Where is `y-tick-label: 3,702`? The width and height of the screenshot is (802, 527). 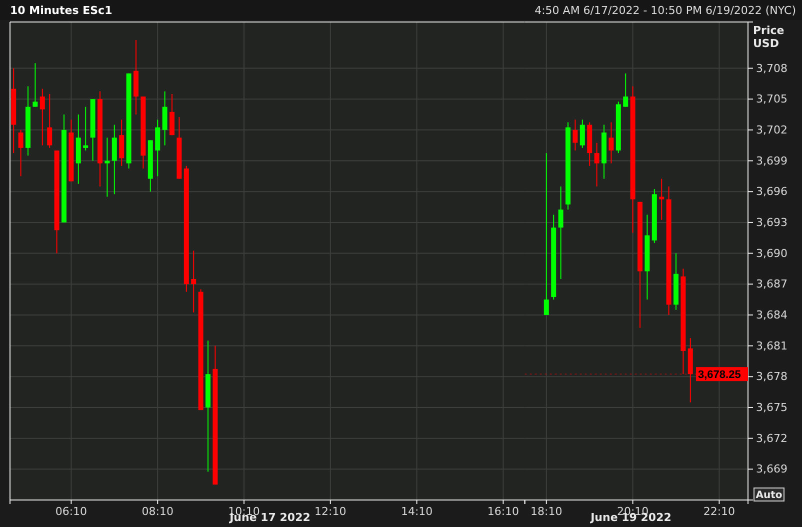 y-tick-label: 3,702 is located at coordinates (772, 129).